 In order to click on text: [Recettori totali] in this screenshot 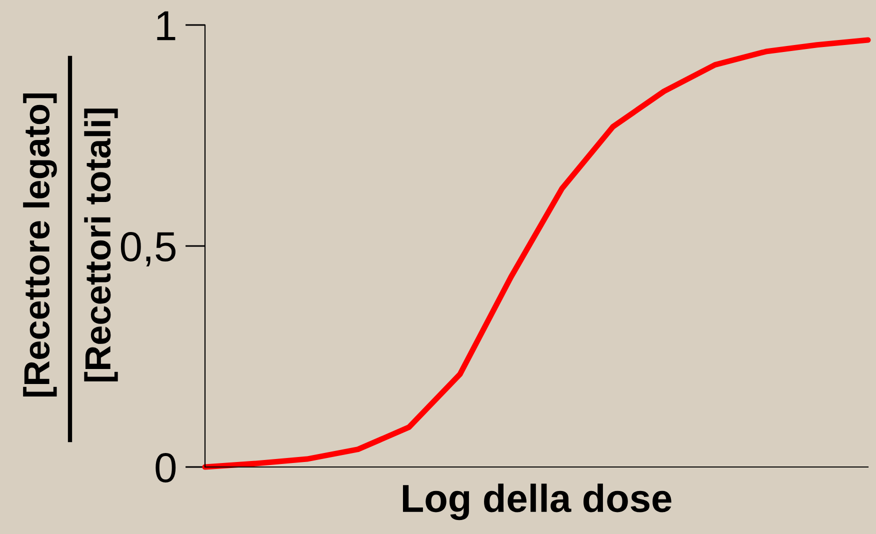, I will do `click(101, 245)`.